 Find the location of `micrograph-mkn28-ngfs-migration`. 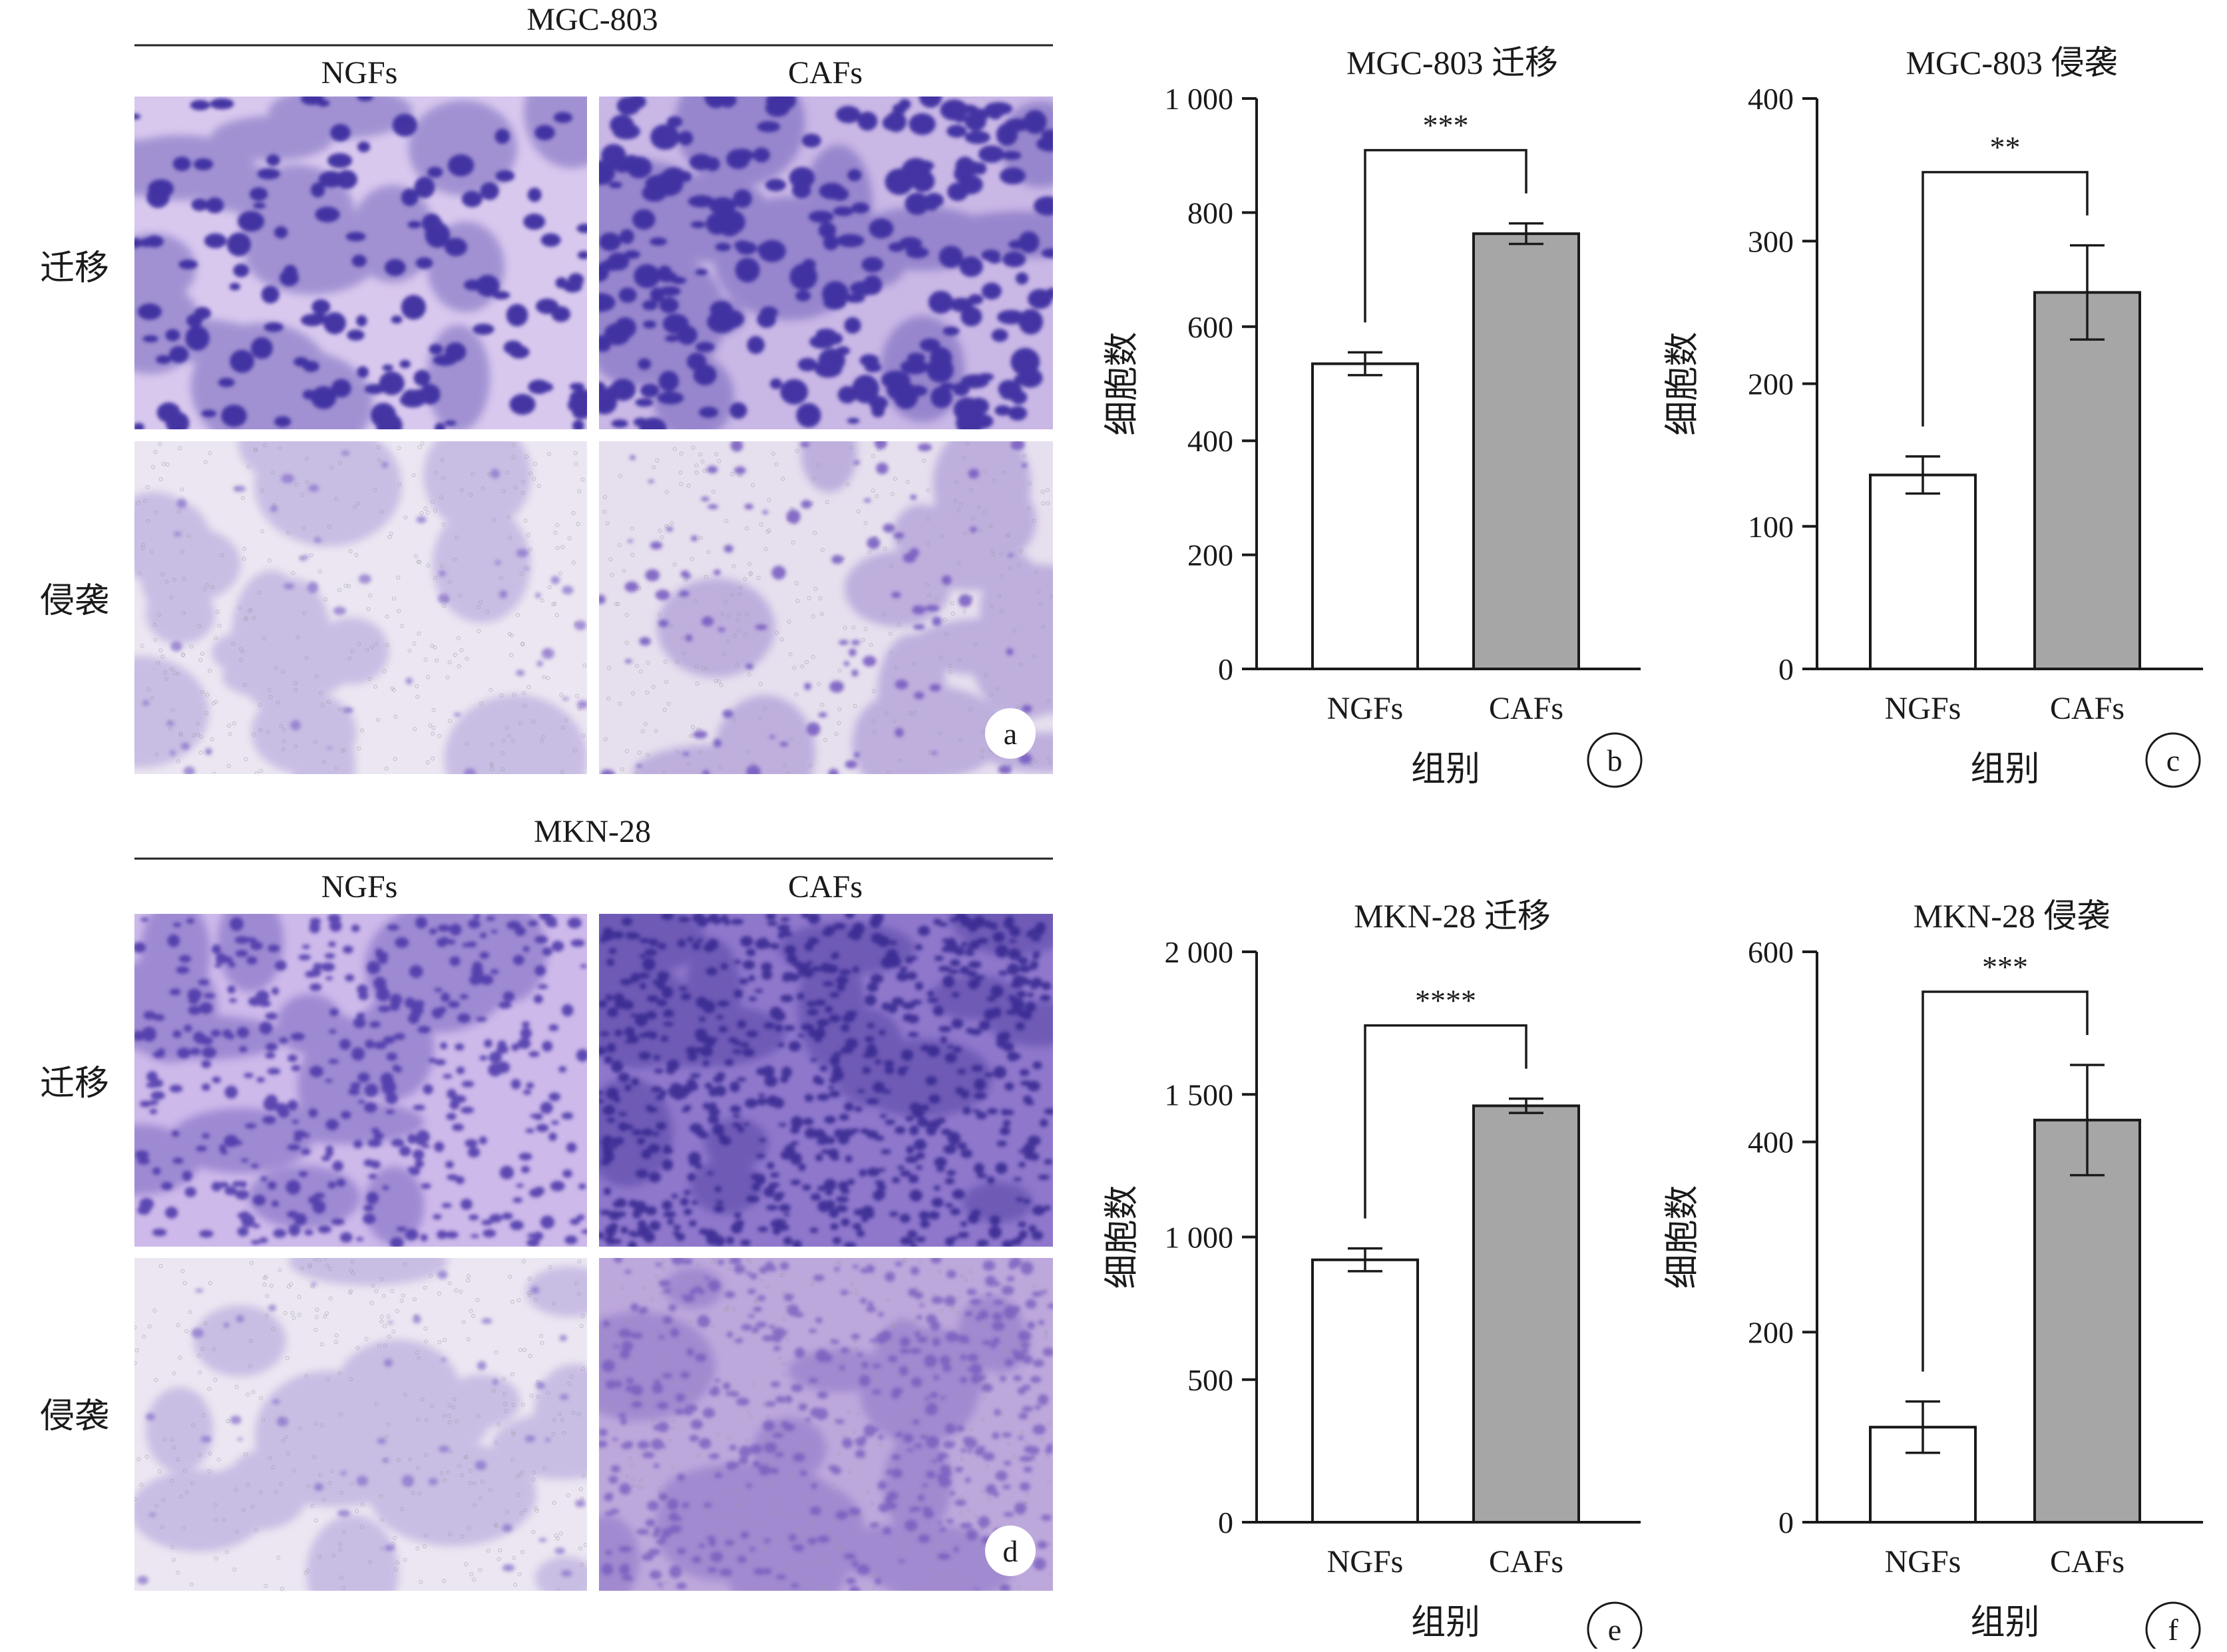

micrograph-mkn28-ngfs-migration is located at coordinates (360, 1080).